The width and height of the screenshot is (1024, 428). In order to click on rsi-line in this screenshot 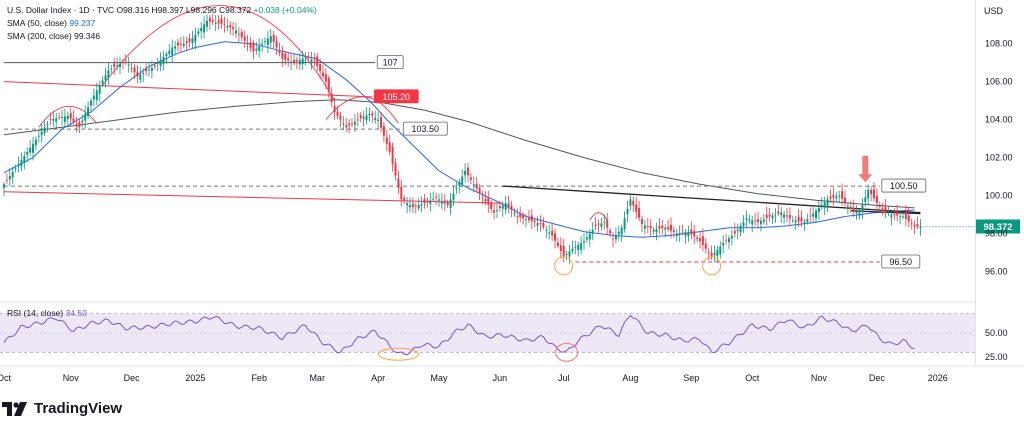, I will do `click(459, 335)`.